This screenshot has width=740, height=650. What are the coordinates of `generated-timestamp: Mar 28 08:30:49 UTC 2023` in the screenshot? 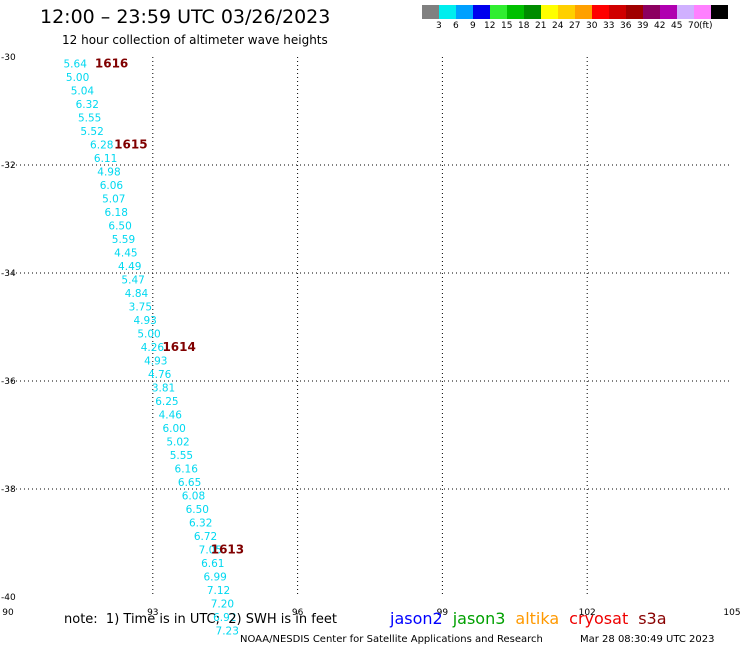 It's located at (647, 639).